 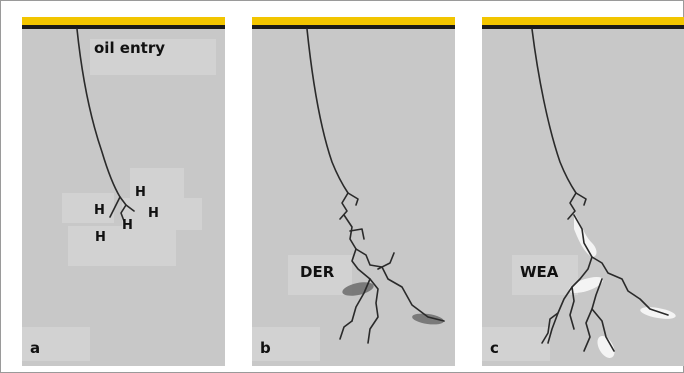 I want to click on oil-entry-label: oil entry, so click(x=130, y=48).